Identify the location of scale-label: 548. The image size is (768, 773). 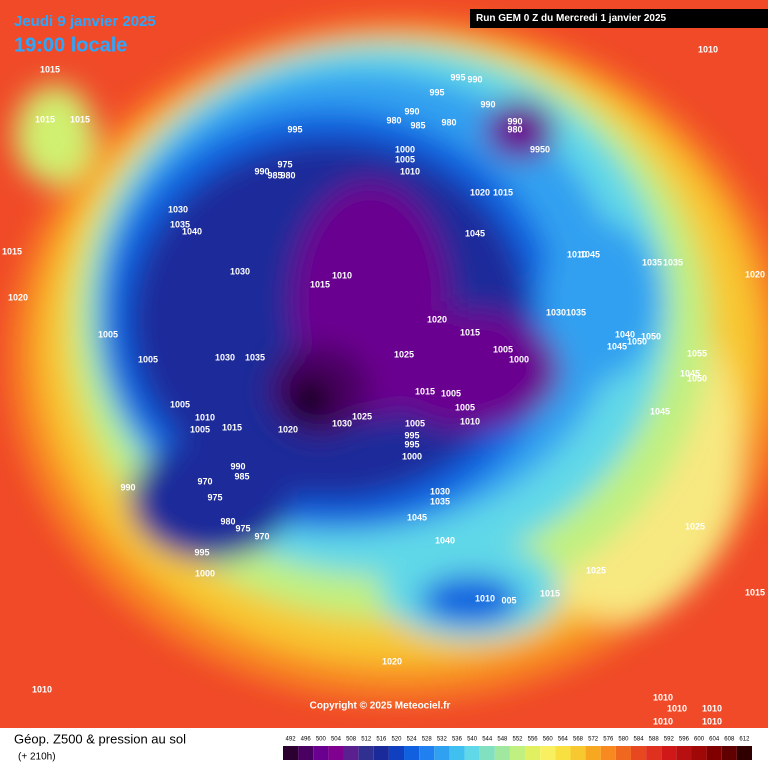
(502, 740).